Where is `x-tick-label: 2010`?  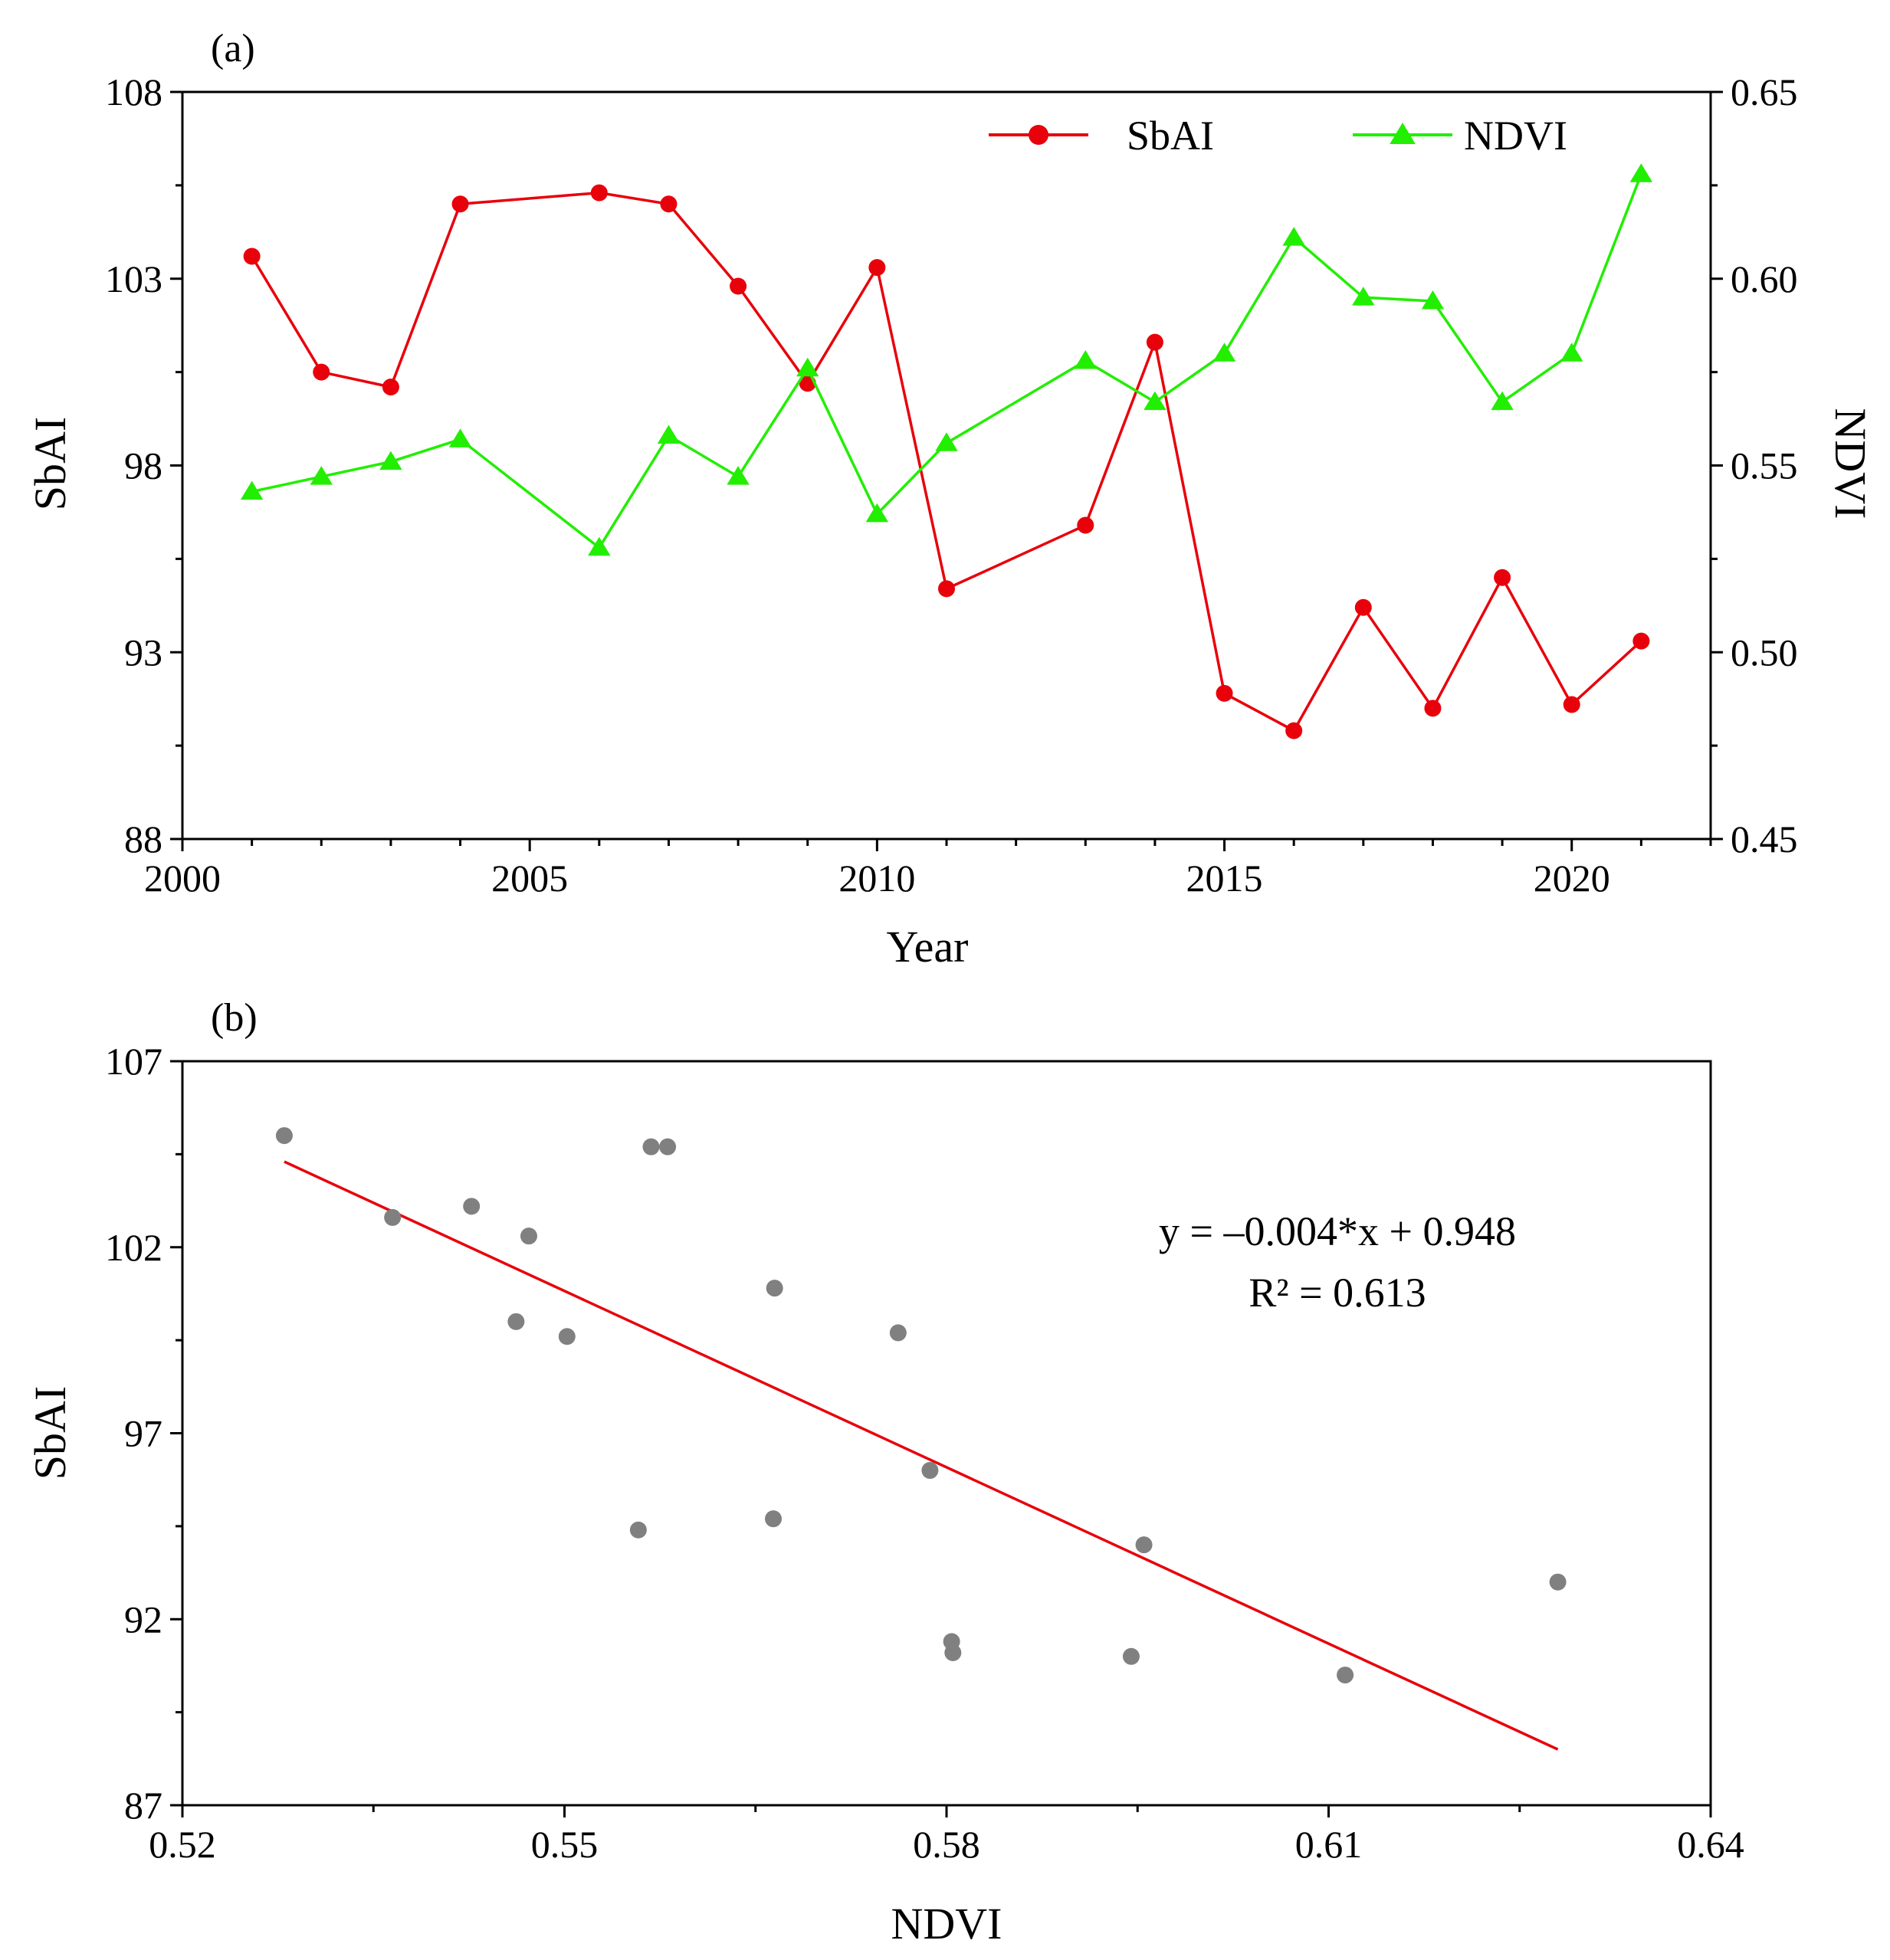 x-tick-label: 2010 is located at coordinates (876, 878).